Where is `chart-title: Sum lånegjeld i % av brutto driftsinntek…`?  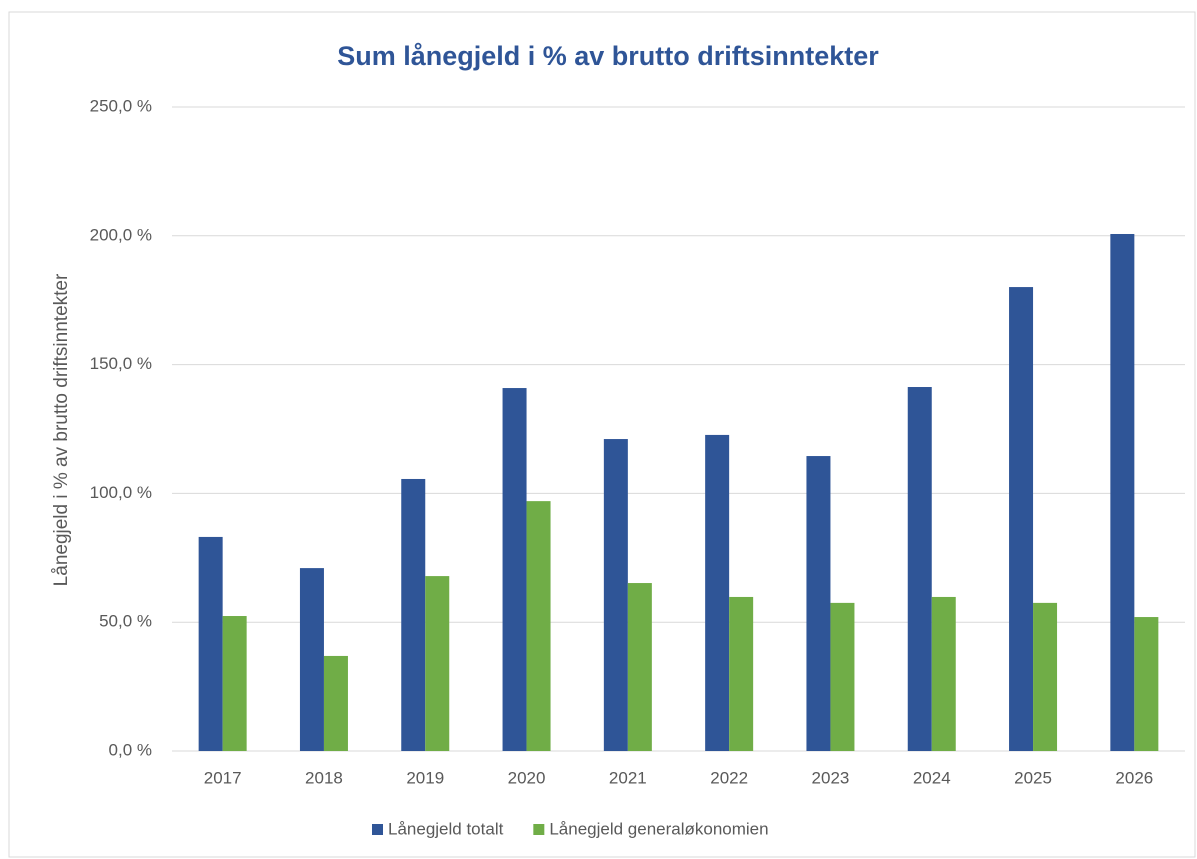
chart-title: Sum lånegjeld i % av brutto driftsinntek… is located at coordinates (608, 56).